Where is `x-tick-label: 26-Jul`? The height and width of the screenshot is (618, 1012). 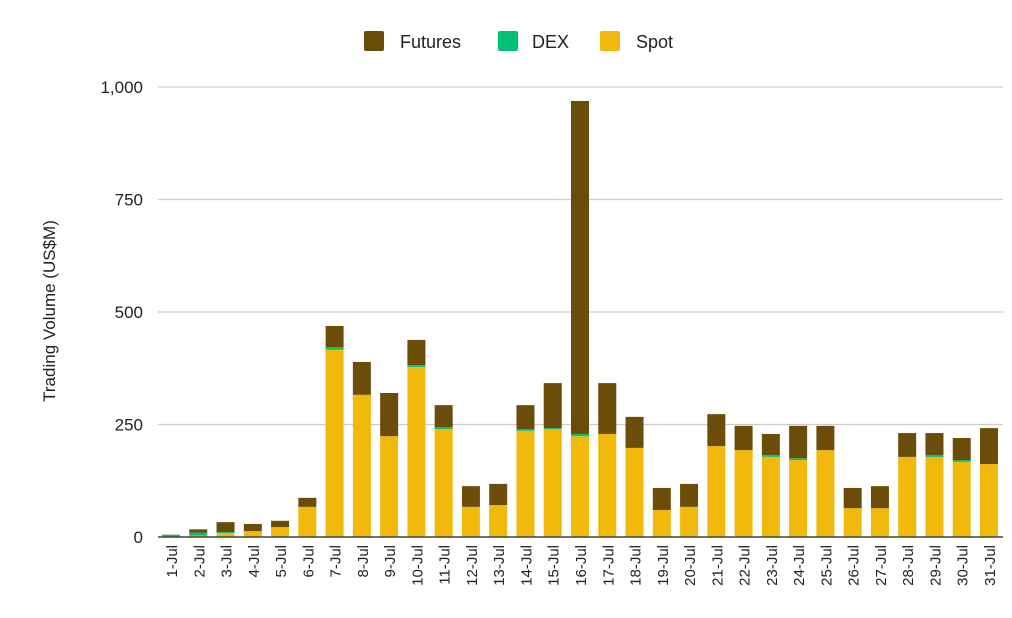 x-tick-label: 26-Jul is located at coordinates (854, 565).